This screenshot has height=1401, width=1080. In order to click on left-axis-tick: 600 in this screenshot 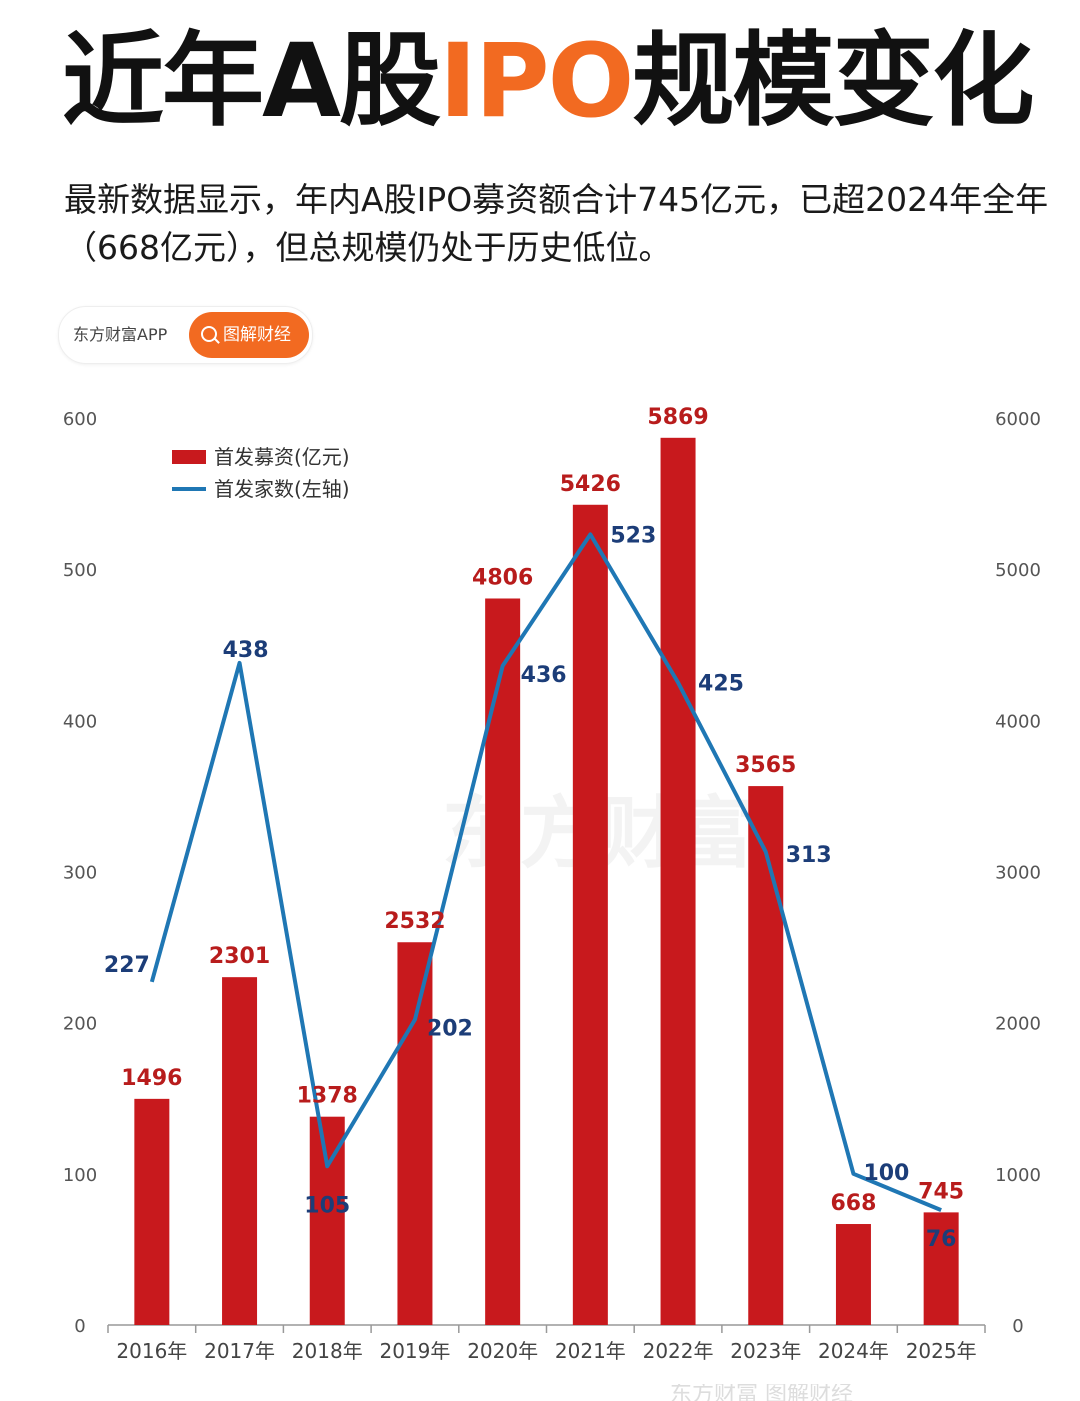, I will do `click(80, 419)`.